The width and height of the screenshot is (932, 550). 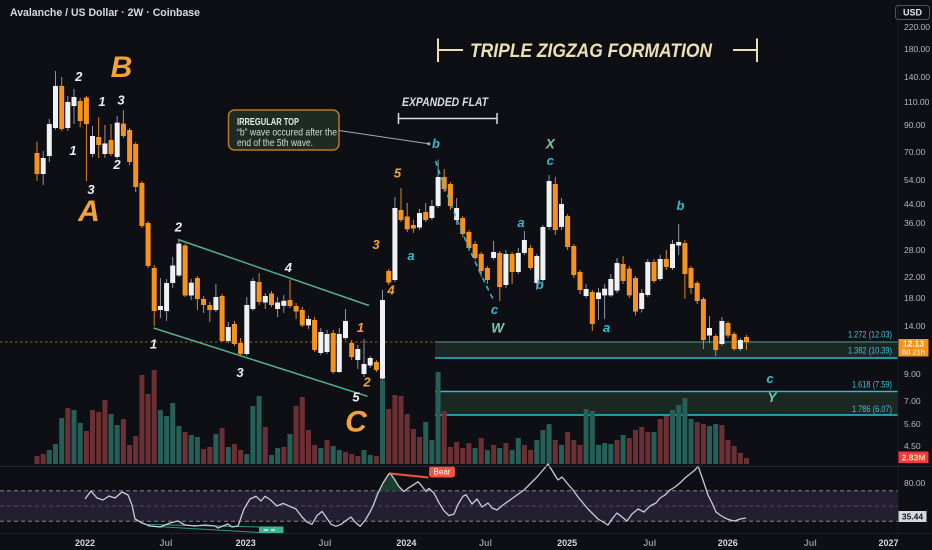 I want to click on svg-text: 54.00, so click(x=915, y=180).